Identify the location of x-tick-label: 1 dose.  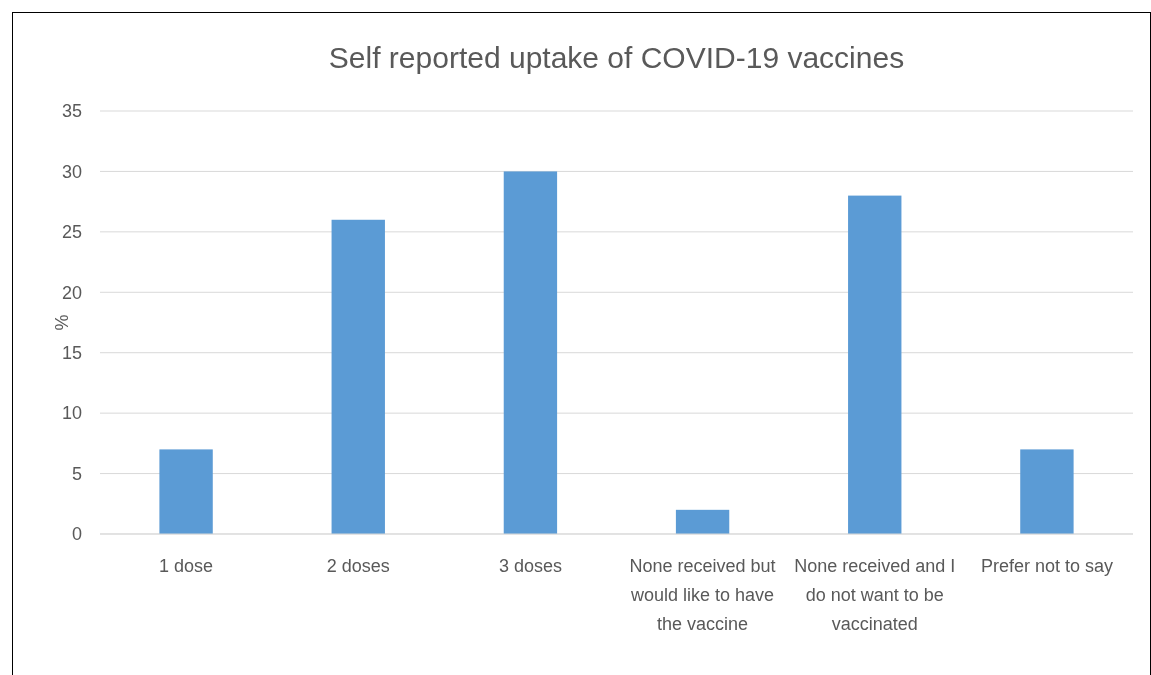
(186, 566).